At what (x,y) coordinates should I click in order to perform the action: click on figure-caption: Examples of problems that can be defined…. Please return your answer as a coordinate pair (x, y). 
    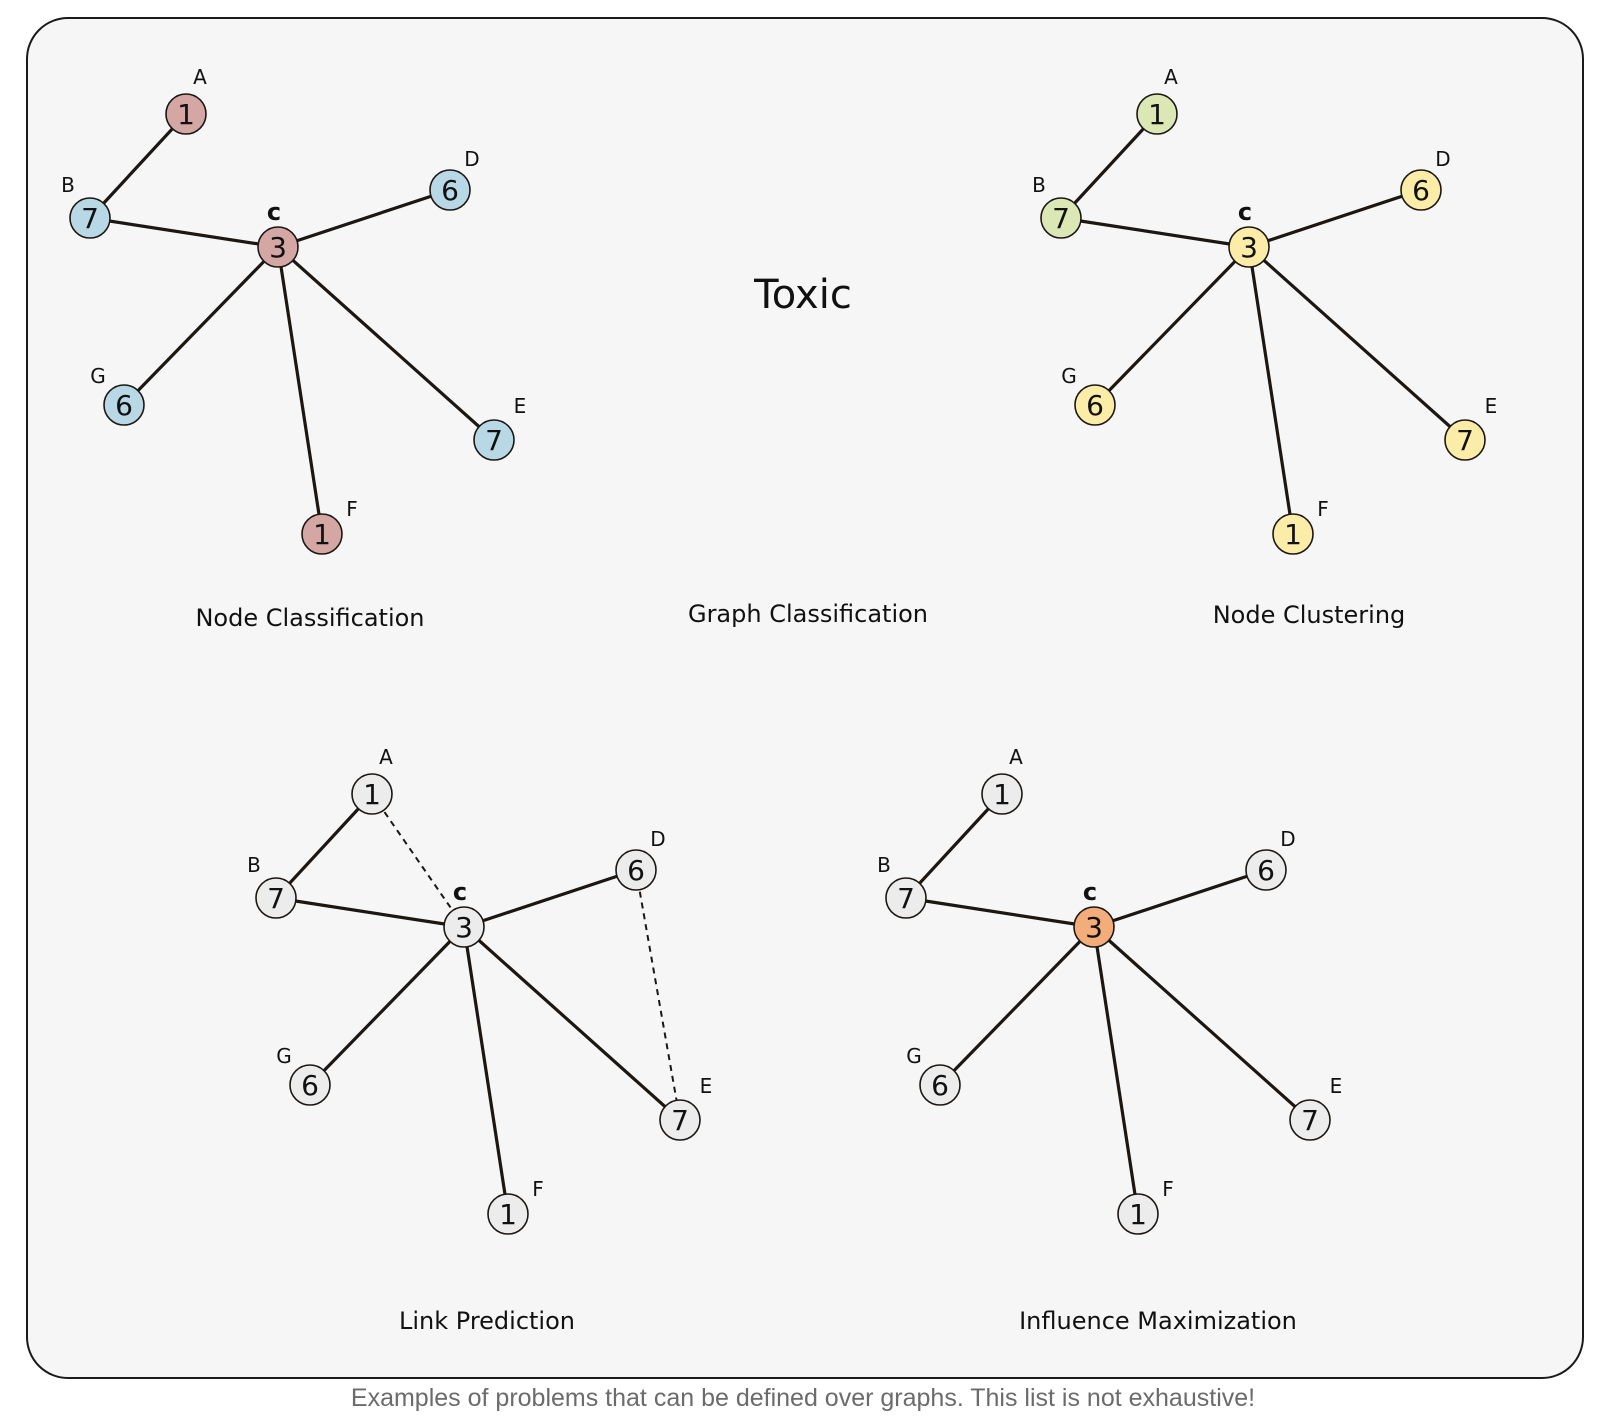
    Looking at the image, I should click on (803, 1398).